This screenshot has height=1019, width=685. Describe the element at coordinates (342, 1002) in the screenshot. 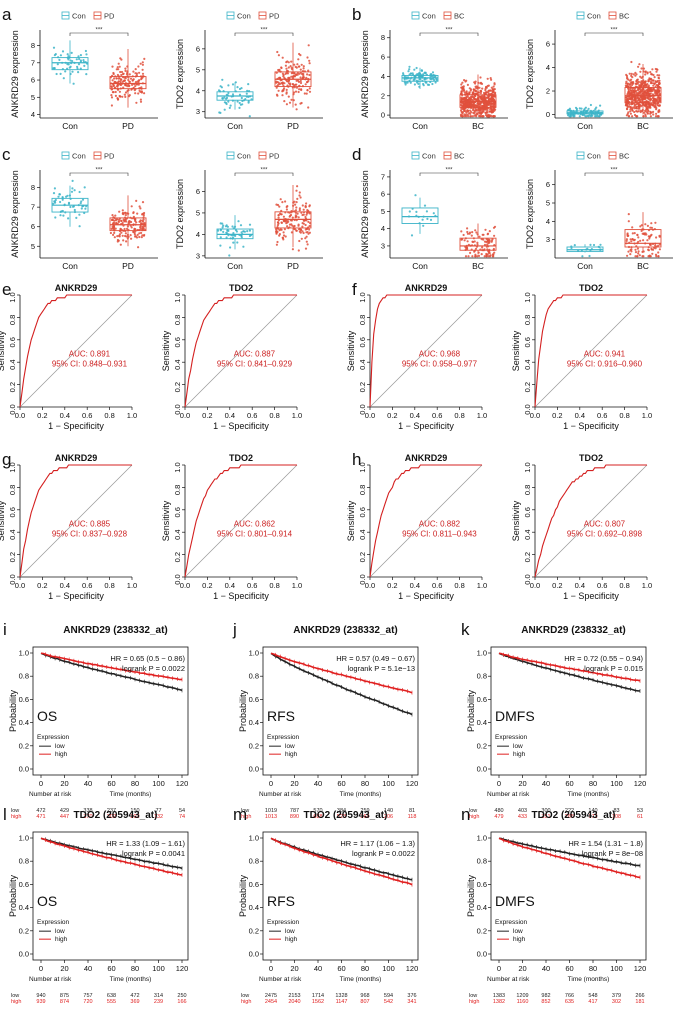

I see `risk-high-value: 1147` at that location.